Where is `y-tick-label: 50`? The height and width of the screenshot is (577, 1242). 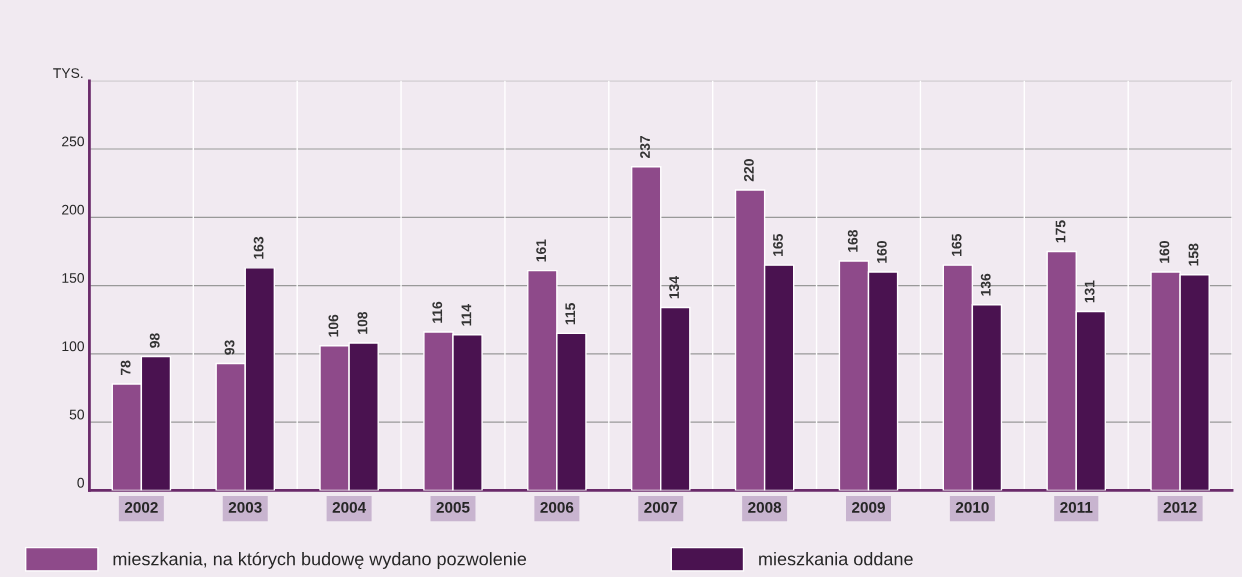 y-tick-label: 50 is located at coordinates (77, 414).